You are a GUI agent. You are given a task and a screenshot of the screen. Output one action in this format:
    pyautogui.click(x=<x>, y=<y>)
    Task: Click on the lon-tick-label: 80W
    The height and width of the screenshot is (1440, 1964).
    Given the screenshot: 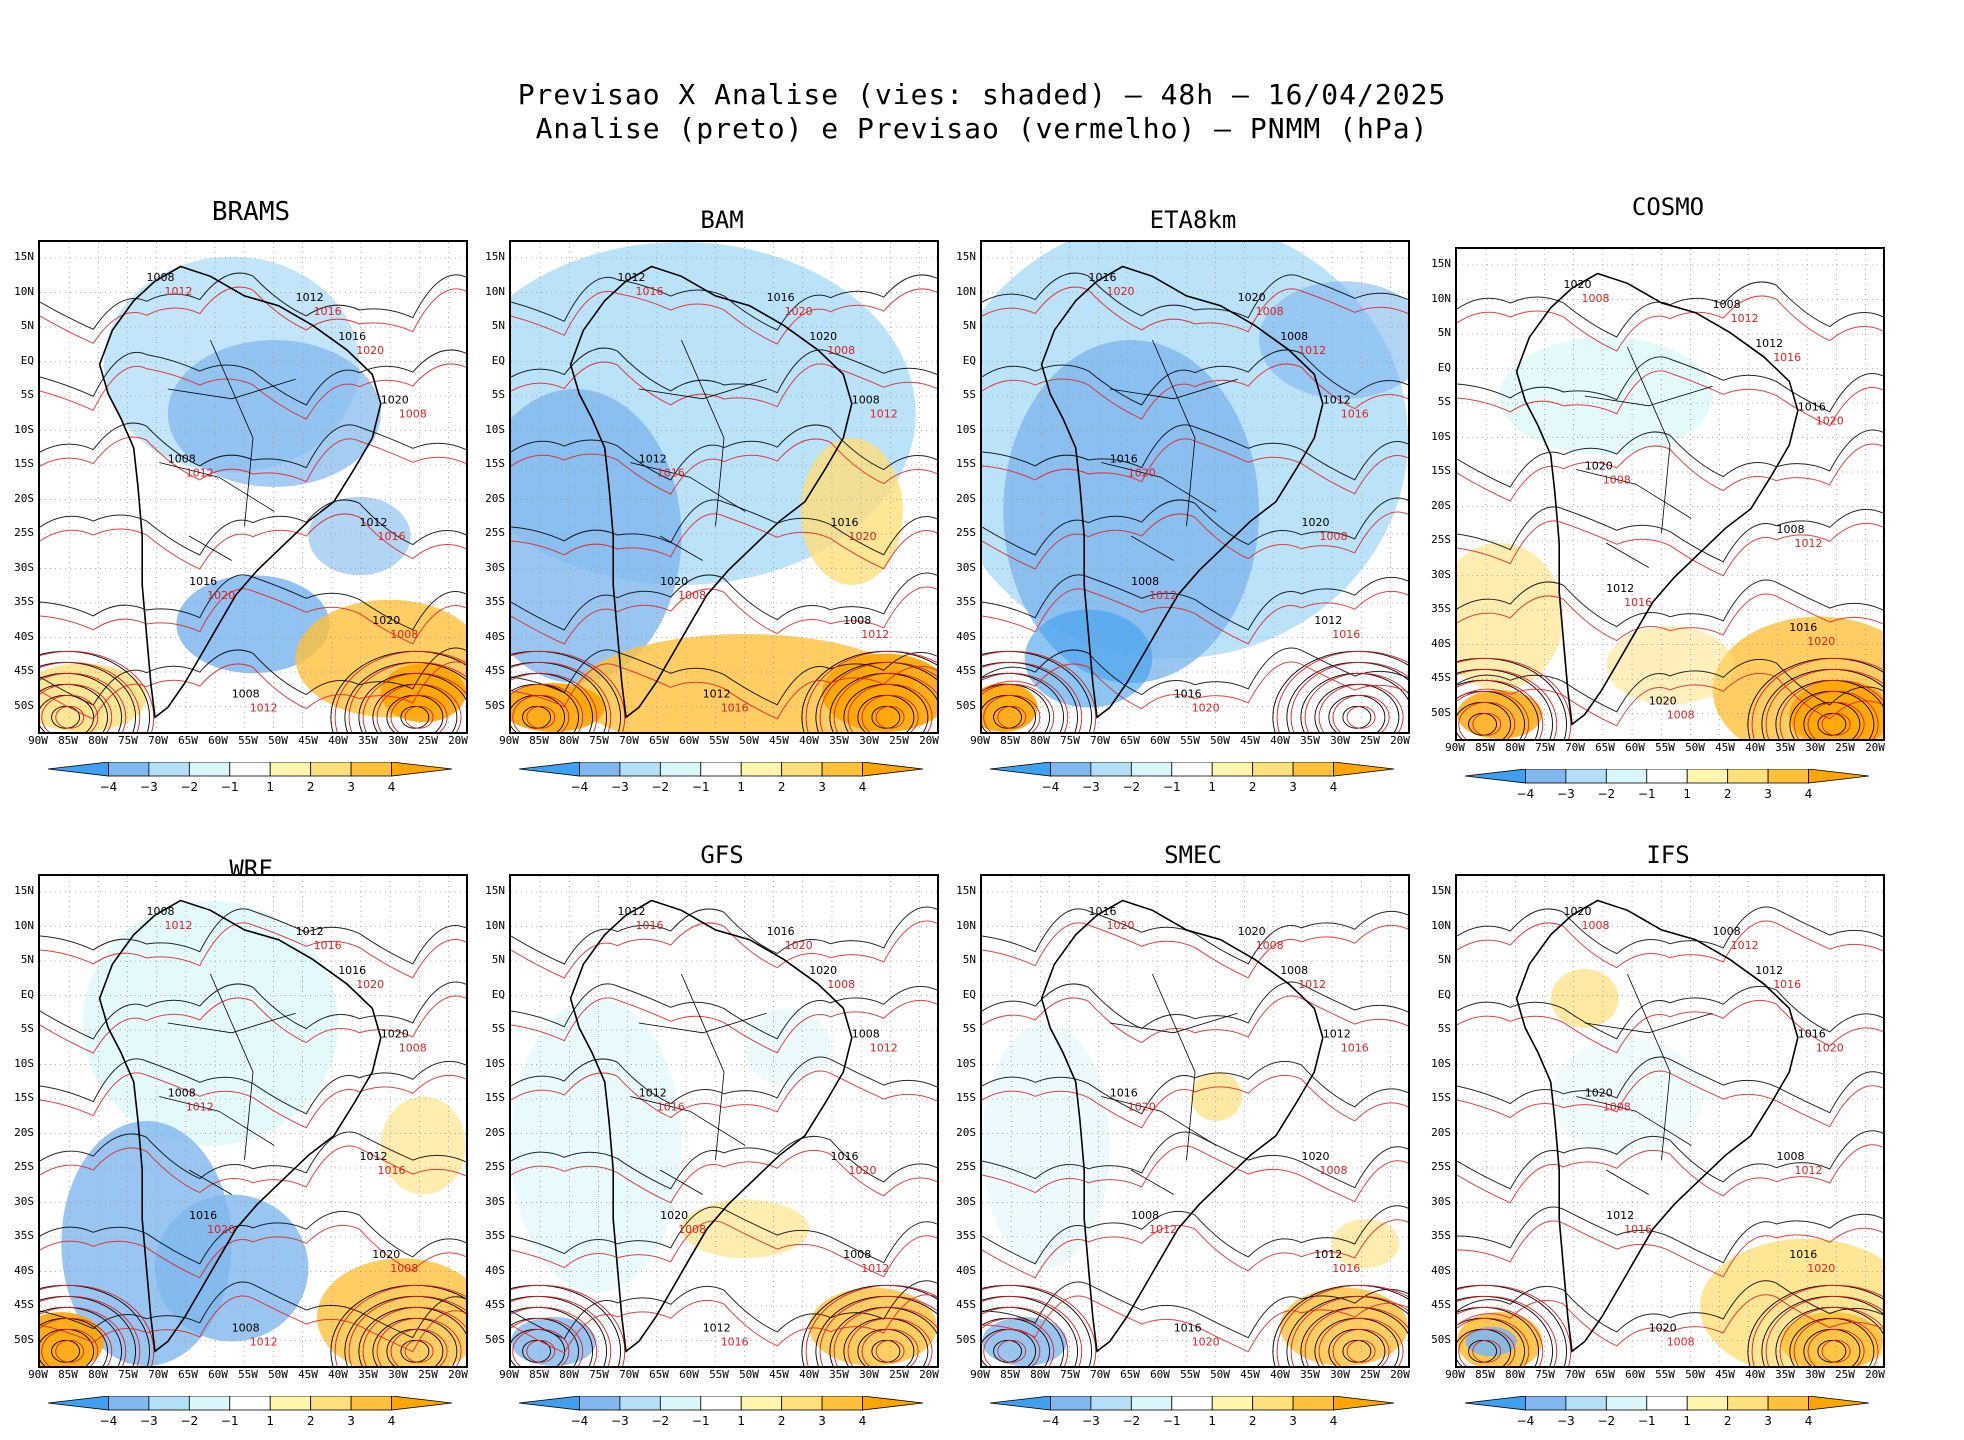 What is the action you would take?
    pyautogui.click(x=1040, y=1374)
    